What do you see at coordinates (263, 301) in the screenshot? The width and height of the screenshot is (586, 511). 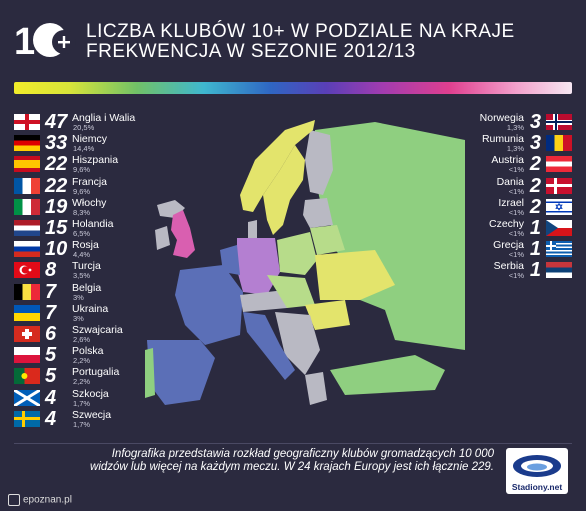 I see `map-alps` at bounding box center [263, 301].